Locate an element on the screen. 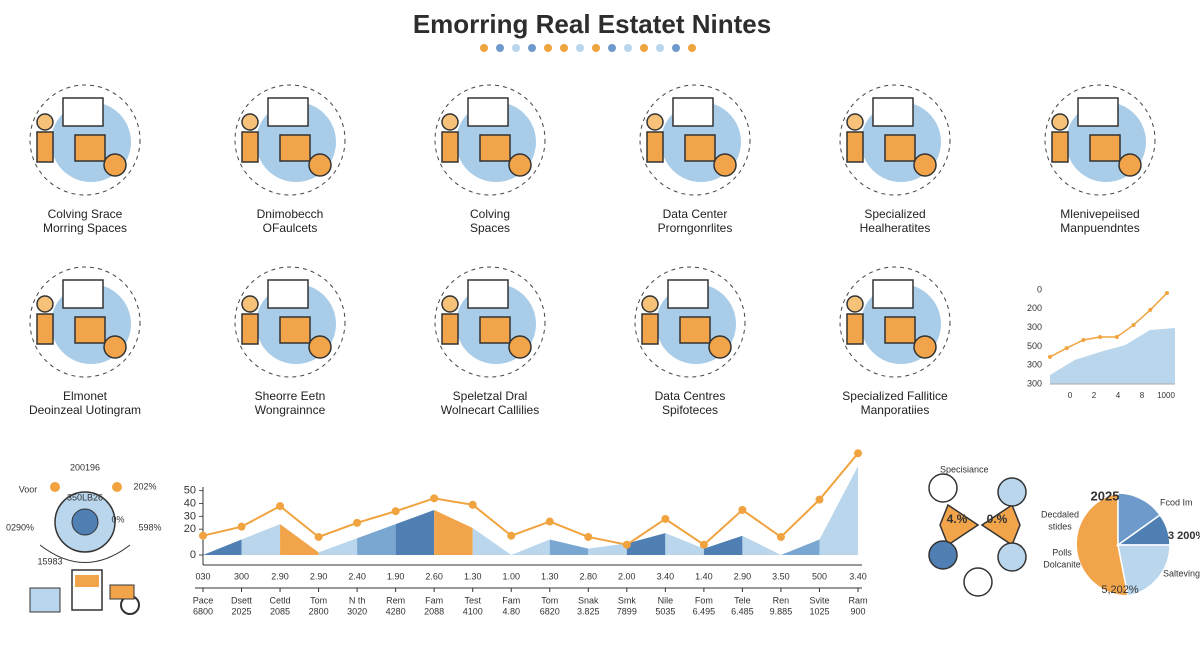  category-label: 9.885 is located at coordinates (781, 611).